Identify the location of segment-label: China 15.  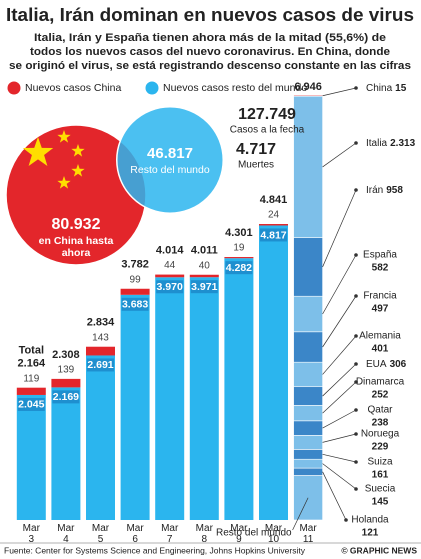
(386, 88).